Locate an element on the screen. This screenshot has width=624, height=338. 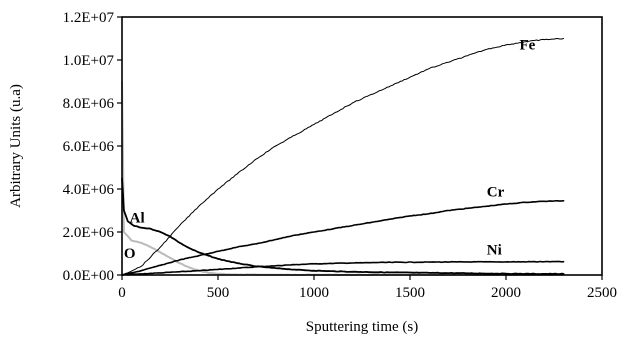
y-tick-label: 0.0E+00 is located at coordinates (88, 276).